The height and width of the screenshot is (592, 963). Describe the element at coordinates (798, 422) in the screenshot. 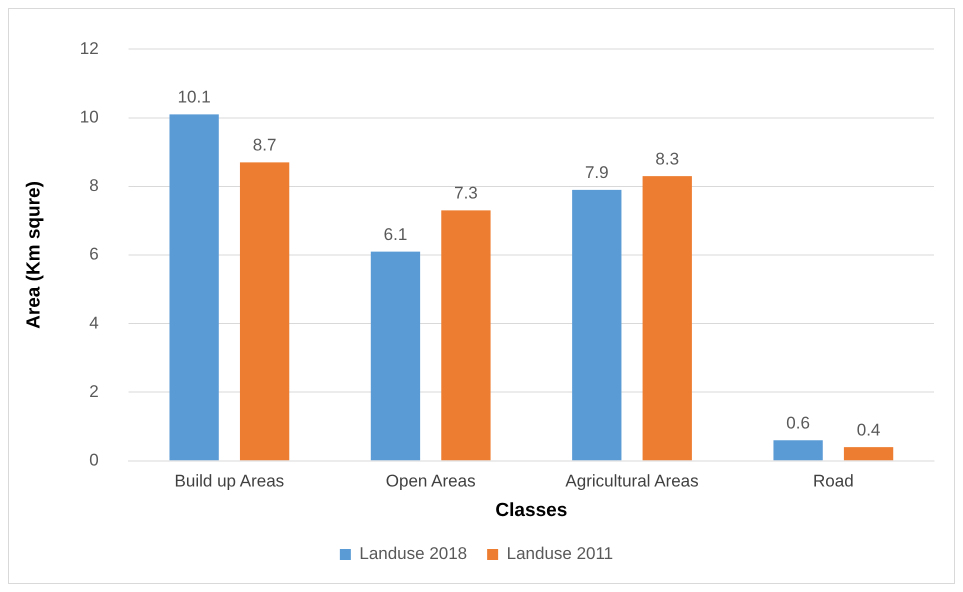

I see `data-label: 0.6` at that location.